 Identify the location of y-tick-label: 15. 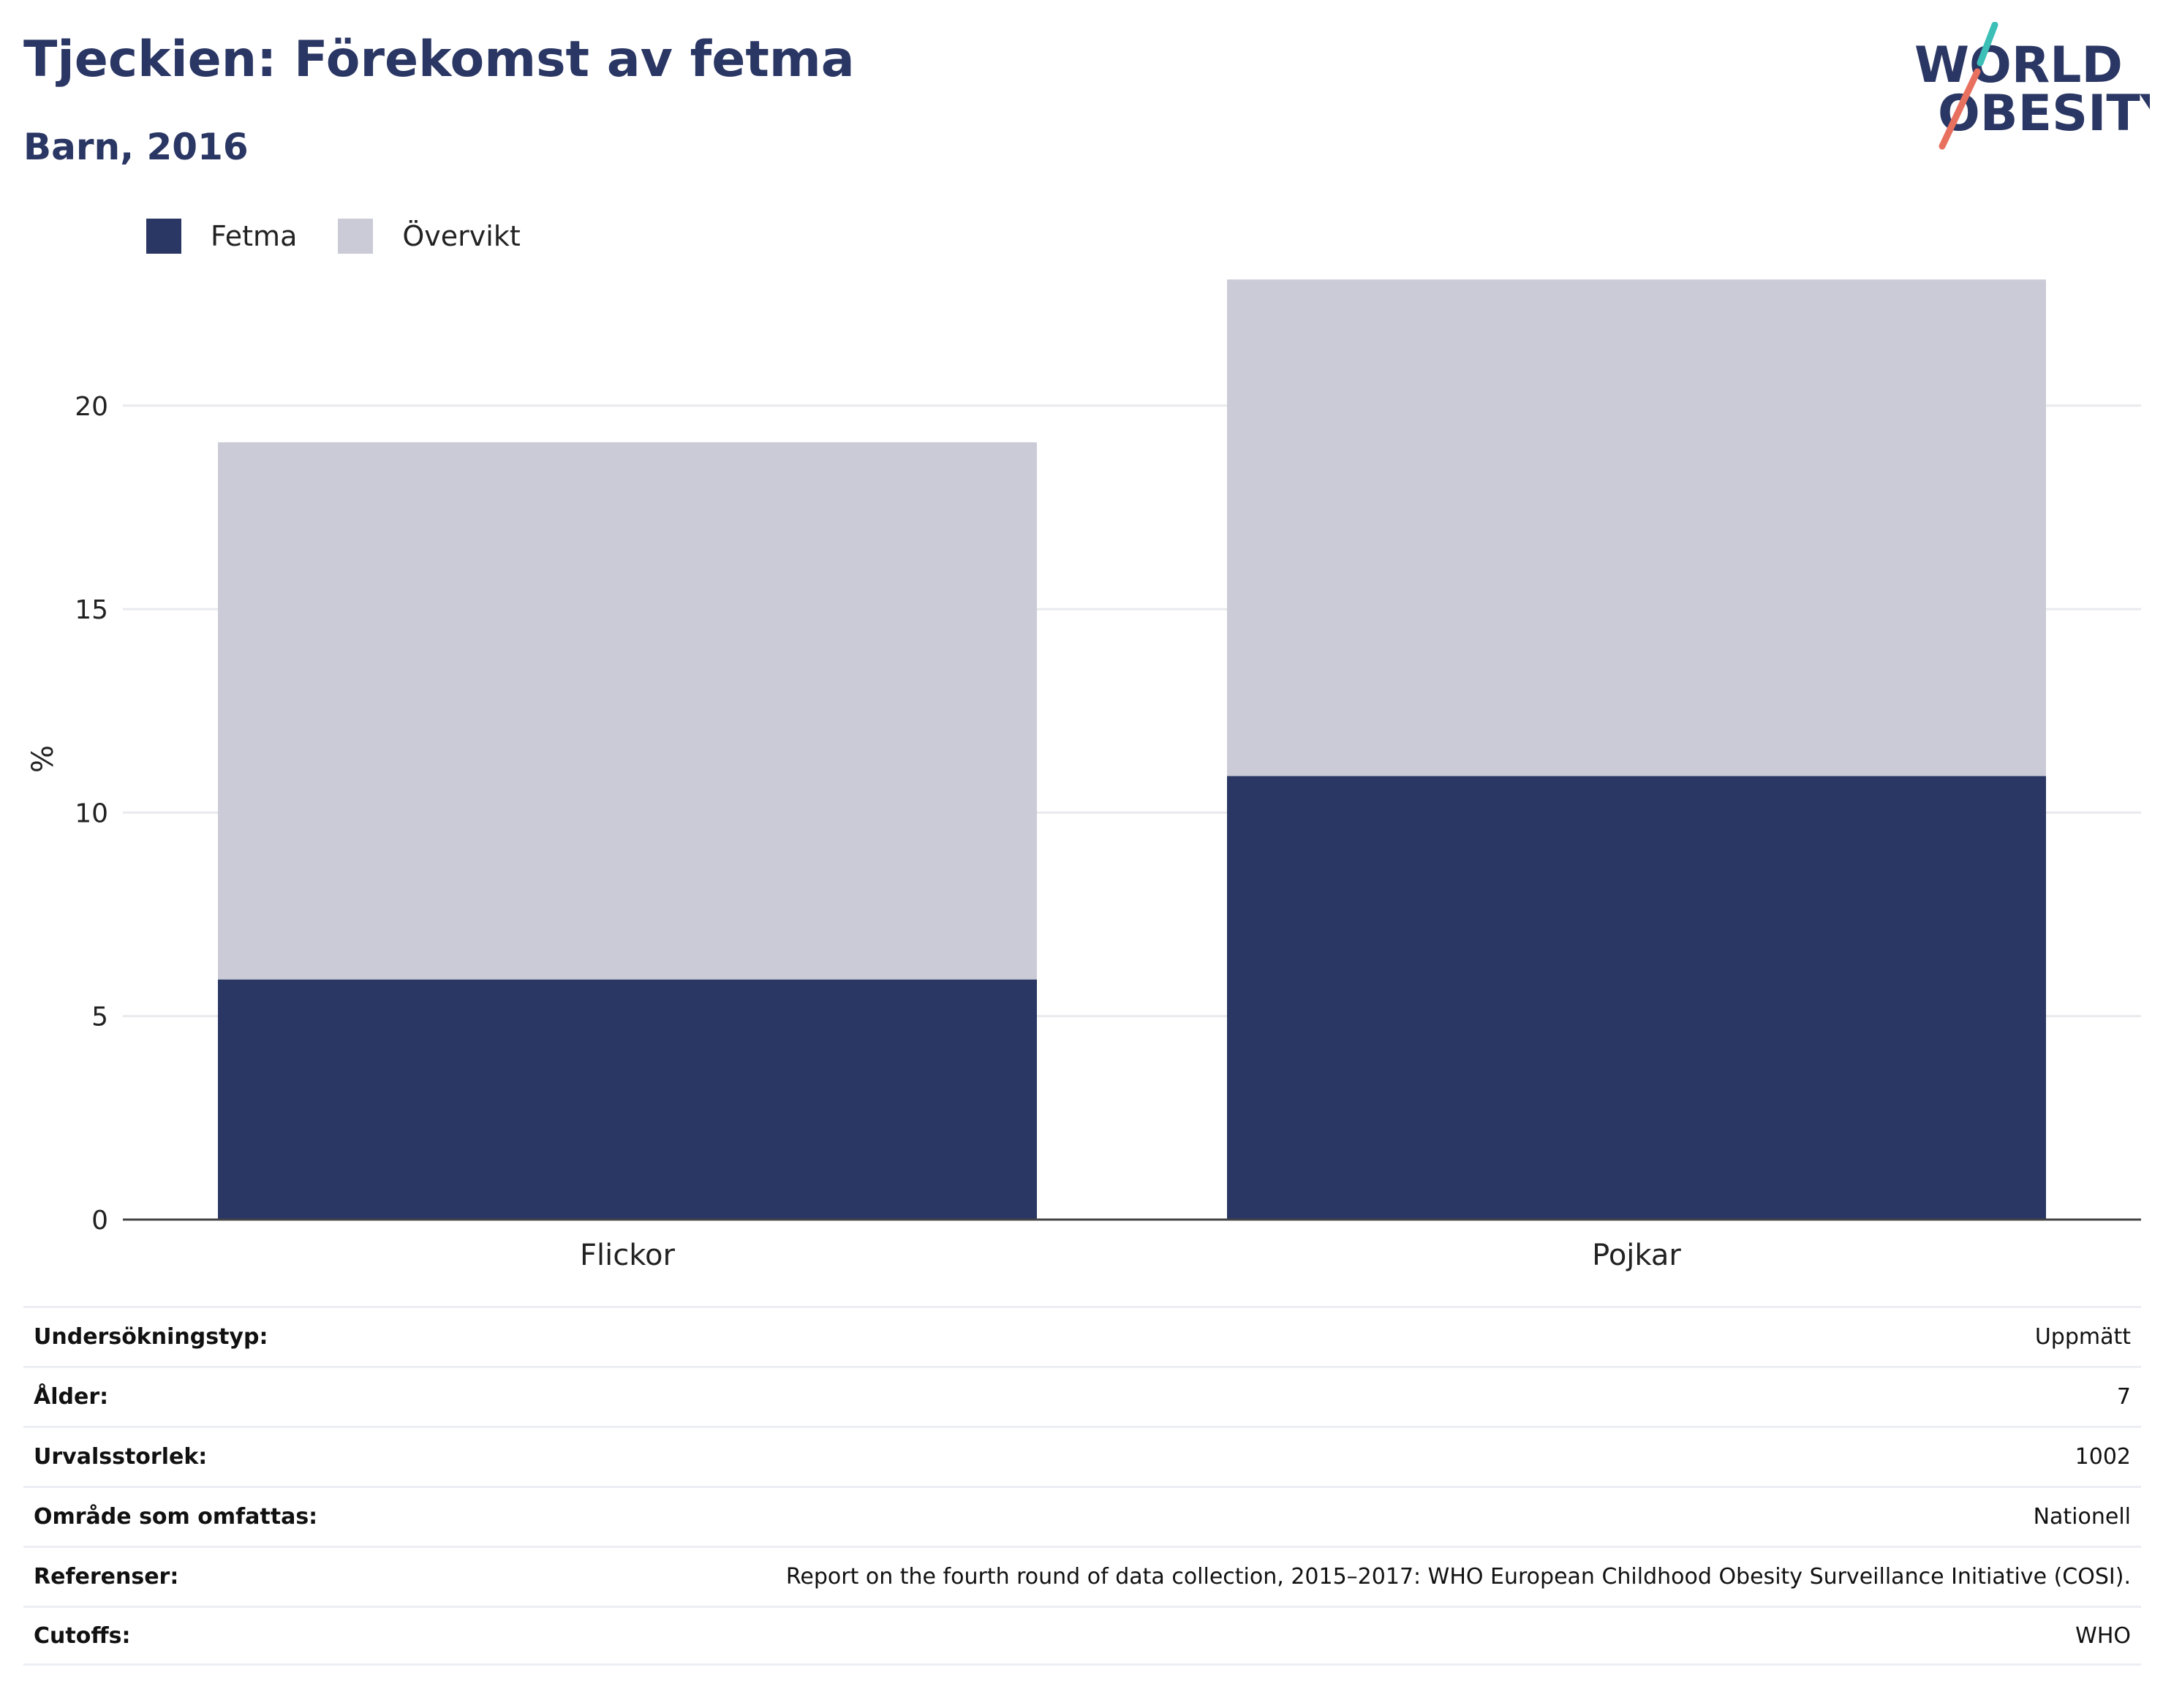
(91, 610).